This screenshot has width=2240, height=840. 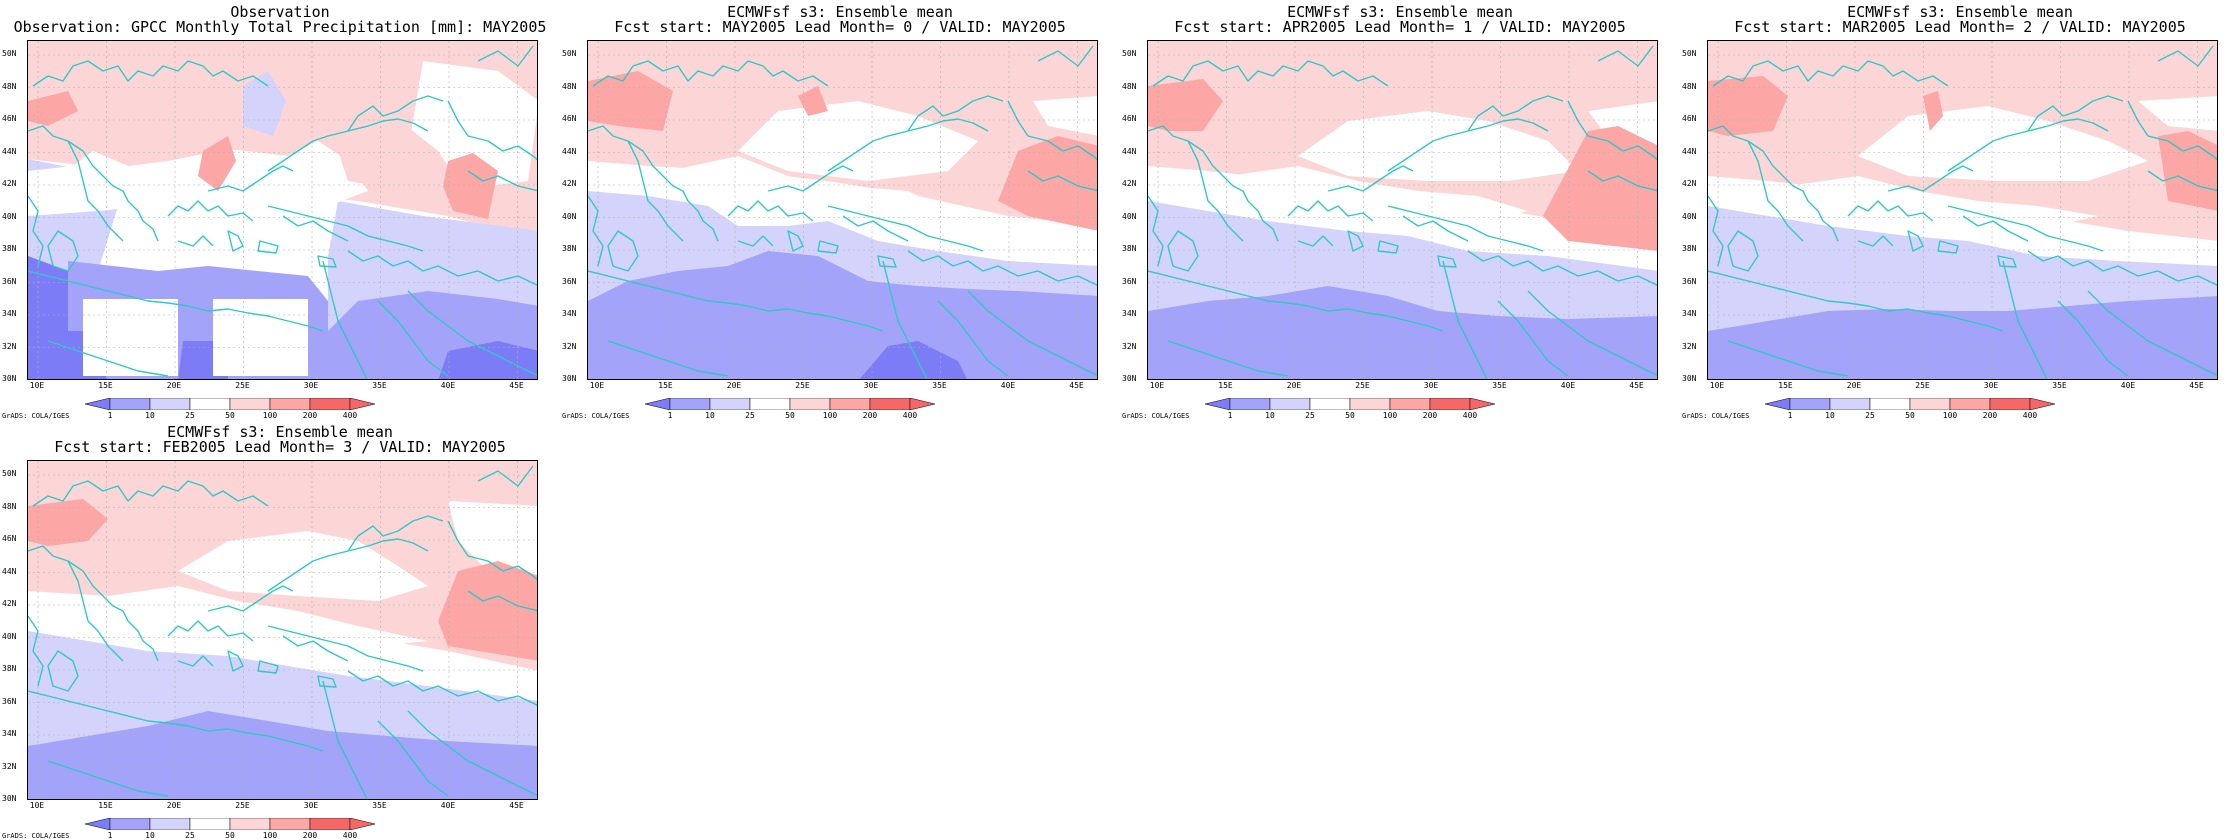 What do you see at coordinates (242, 385) in the screenshot?
I see `lon-tick-label: 25E` at bounding box center [242, 385].